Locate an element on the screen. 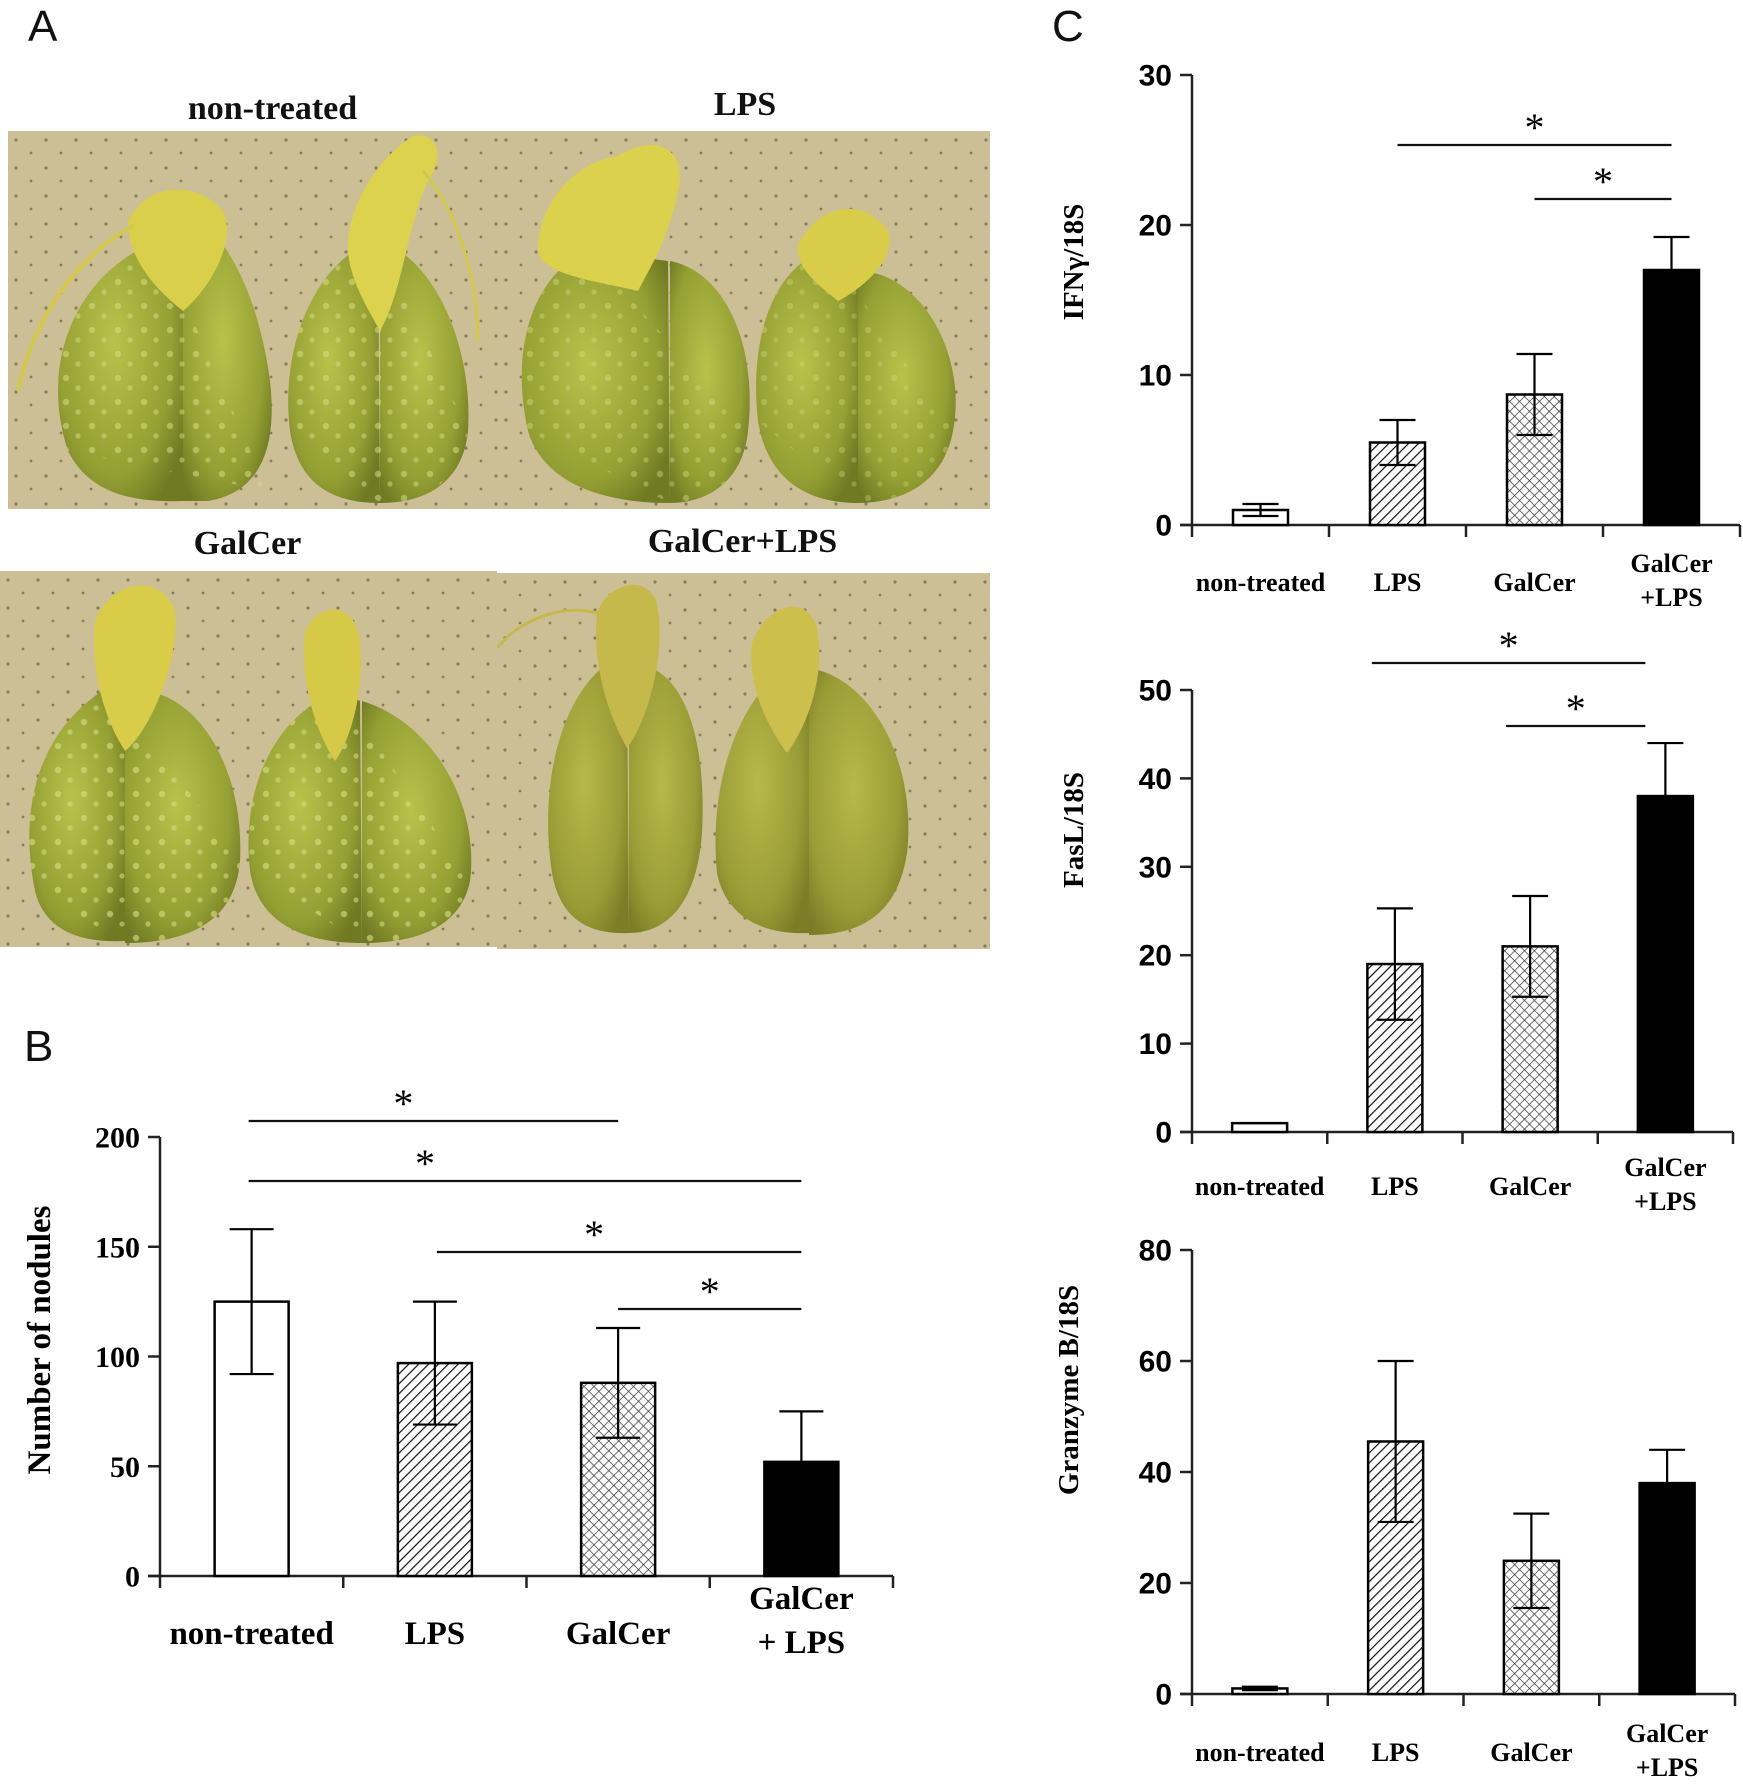  panel-letter-c: C is located at coordinates (1068, 26).